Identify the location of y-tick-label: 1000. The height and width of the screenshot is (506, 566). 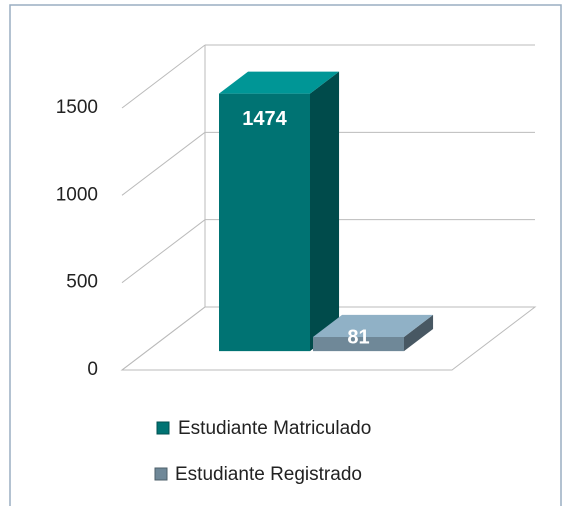
(77, 194).